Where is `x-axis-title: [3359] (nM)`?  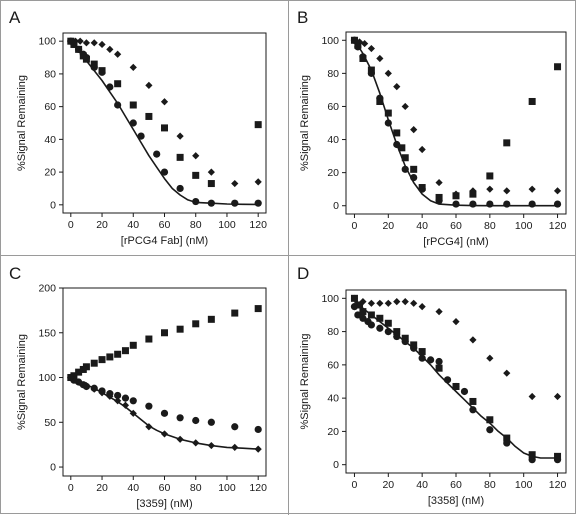 x-axis-title: [3359] (nM) is located at coordinates (164, 504).